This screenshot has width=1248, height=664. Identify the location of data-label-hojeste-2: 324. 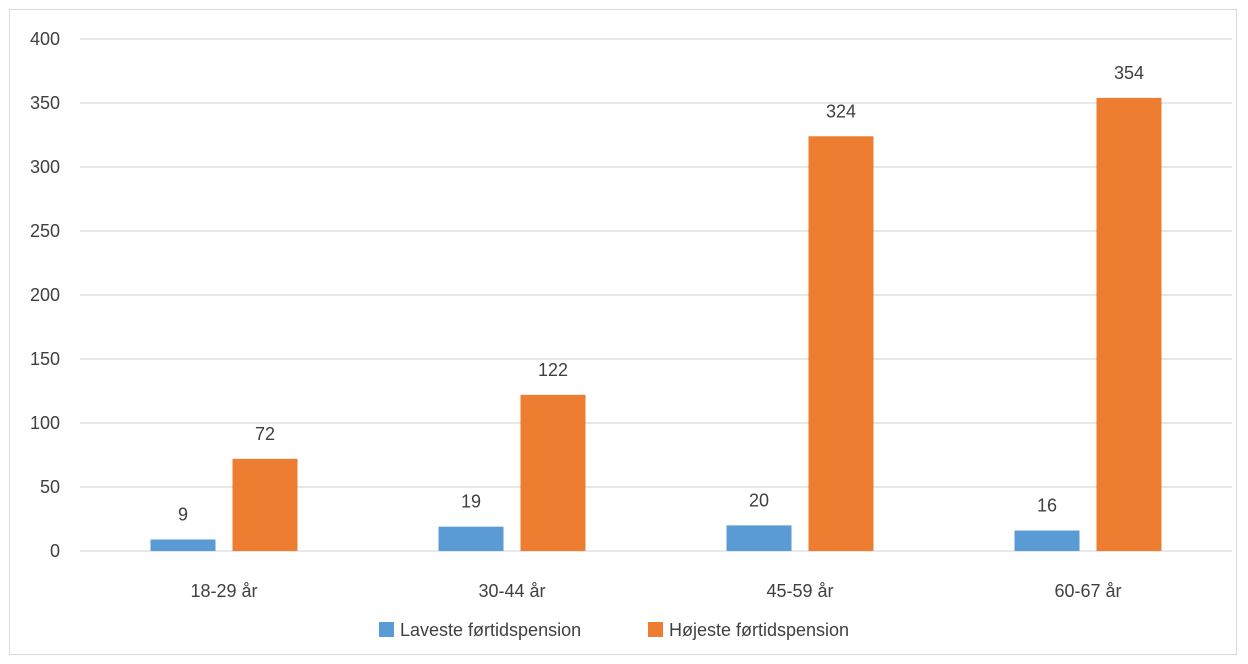
(841, 111).